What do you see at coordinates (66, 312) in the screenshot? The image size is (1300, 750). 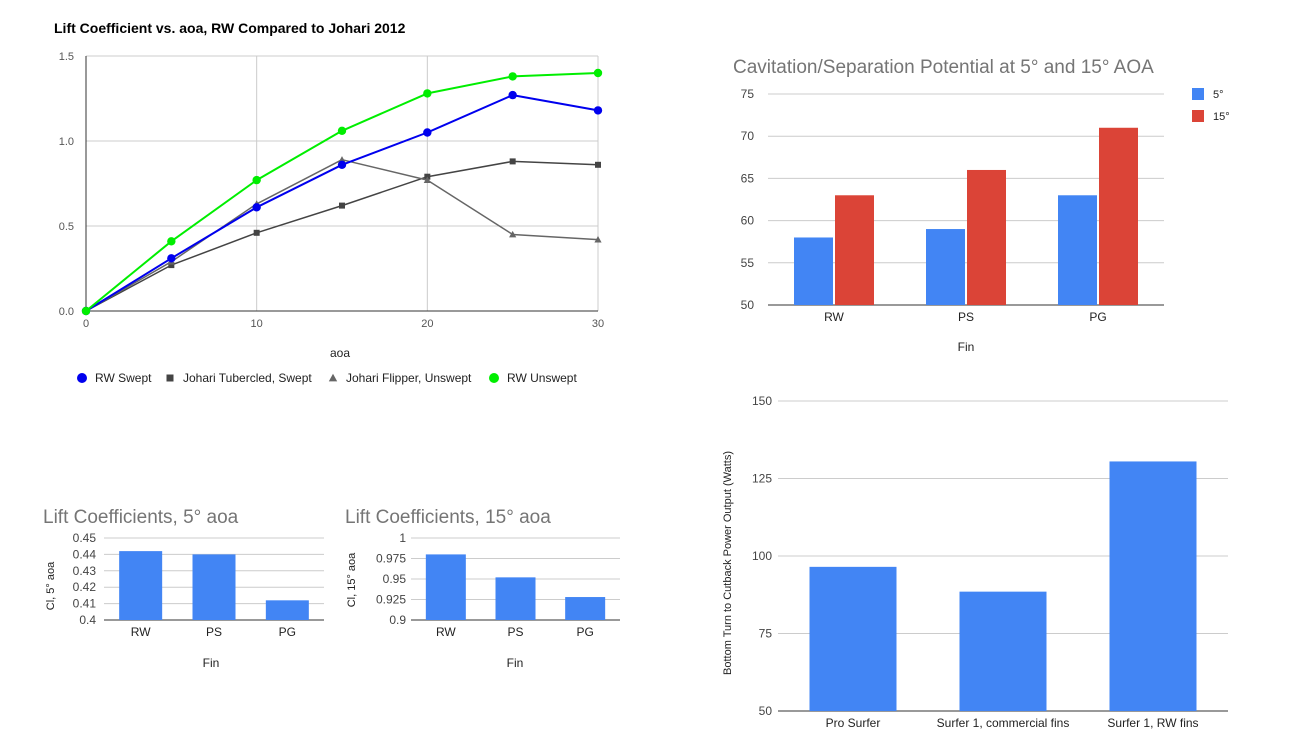 I see `lift-vs-aoa-y-tick-label: 0.0` at bounding box center [66, 312].